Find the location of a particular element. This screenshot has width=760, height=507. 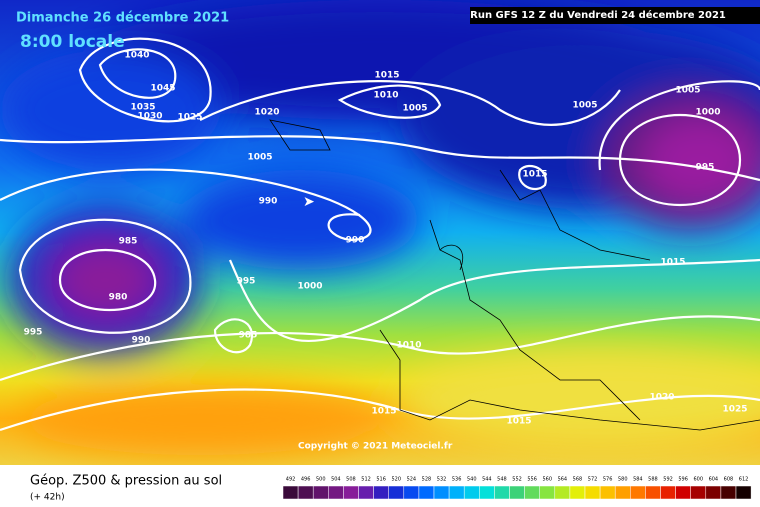

scale-label: 544 is located at coordinates (487, 480).